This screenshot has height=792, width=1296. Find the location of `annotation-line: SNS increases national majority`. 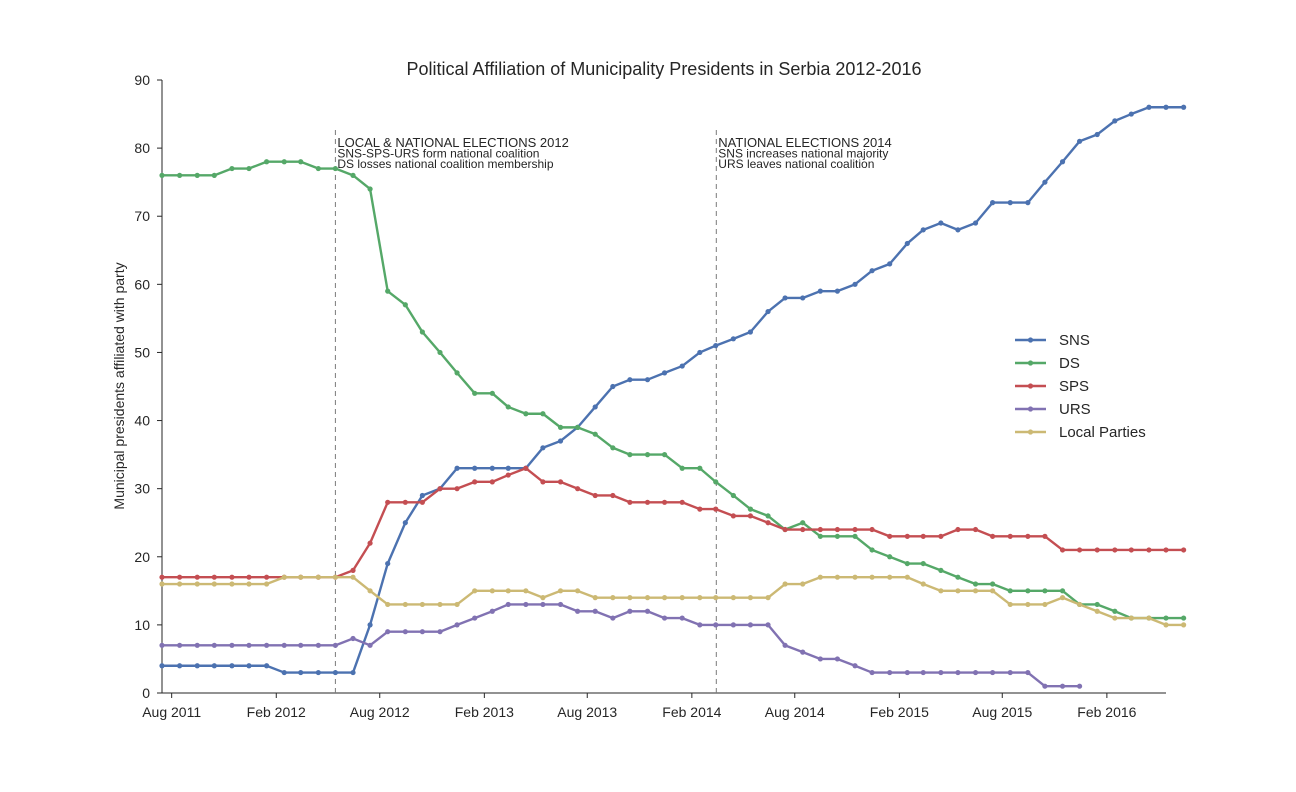

annotation-line: SNS increases national majority is located at coordinates (803, 154).